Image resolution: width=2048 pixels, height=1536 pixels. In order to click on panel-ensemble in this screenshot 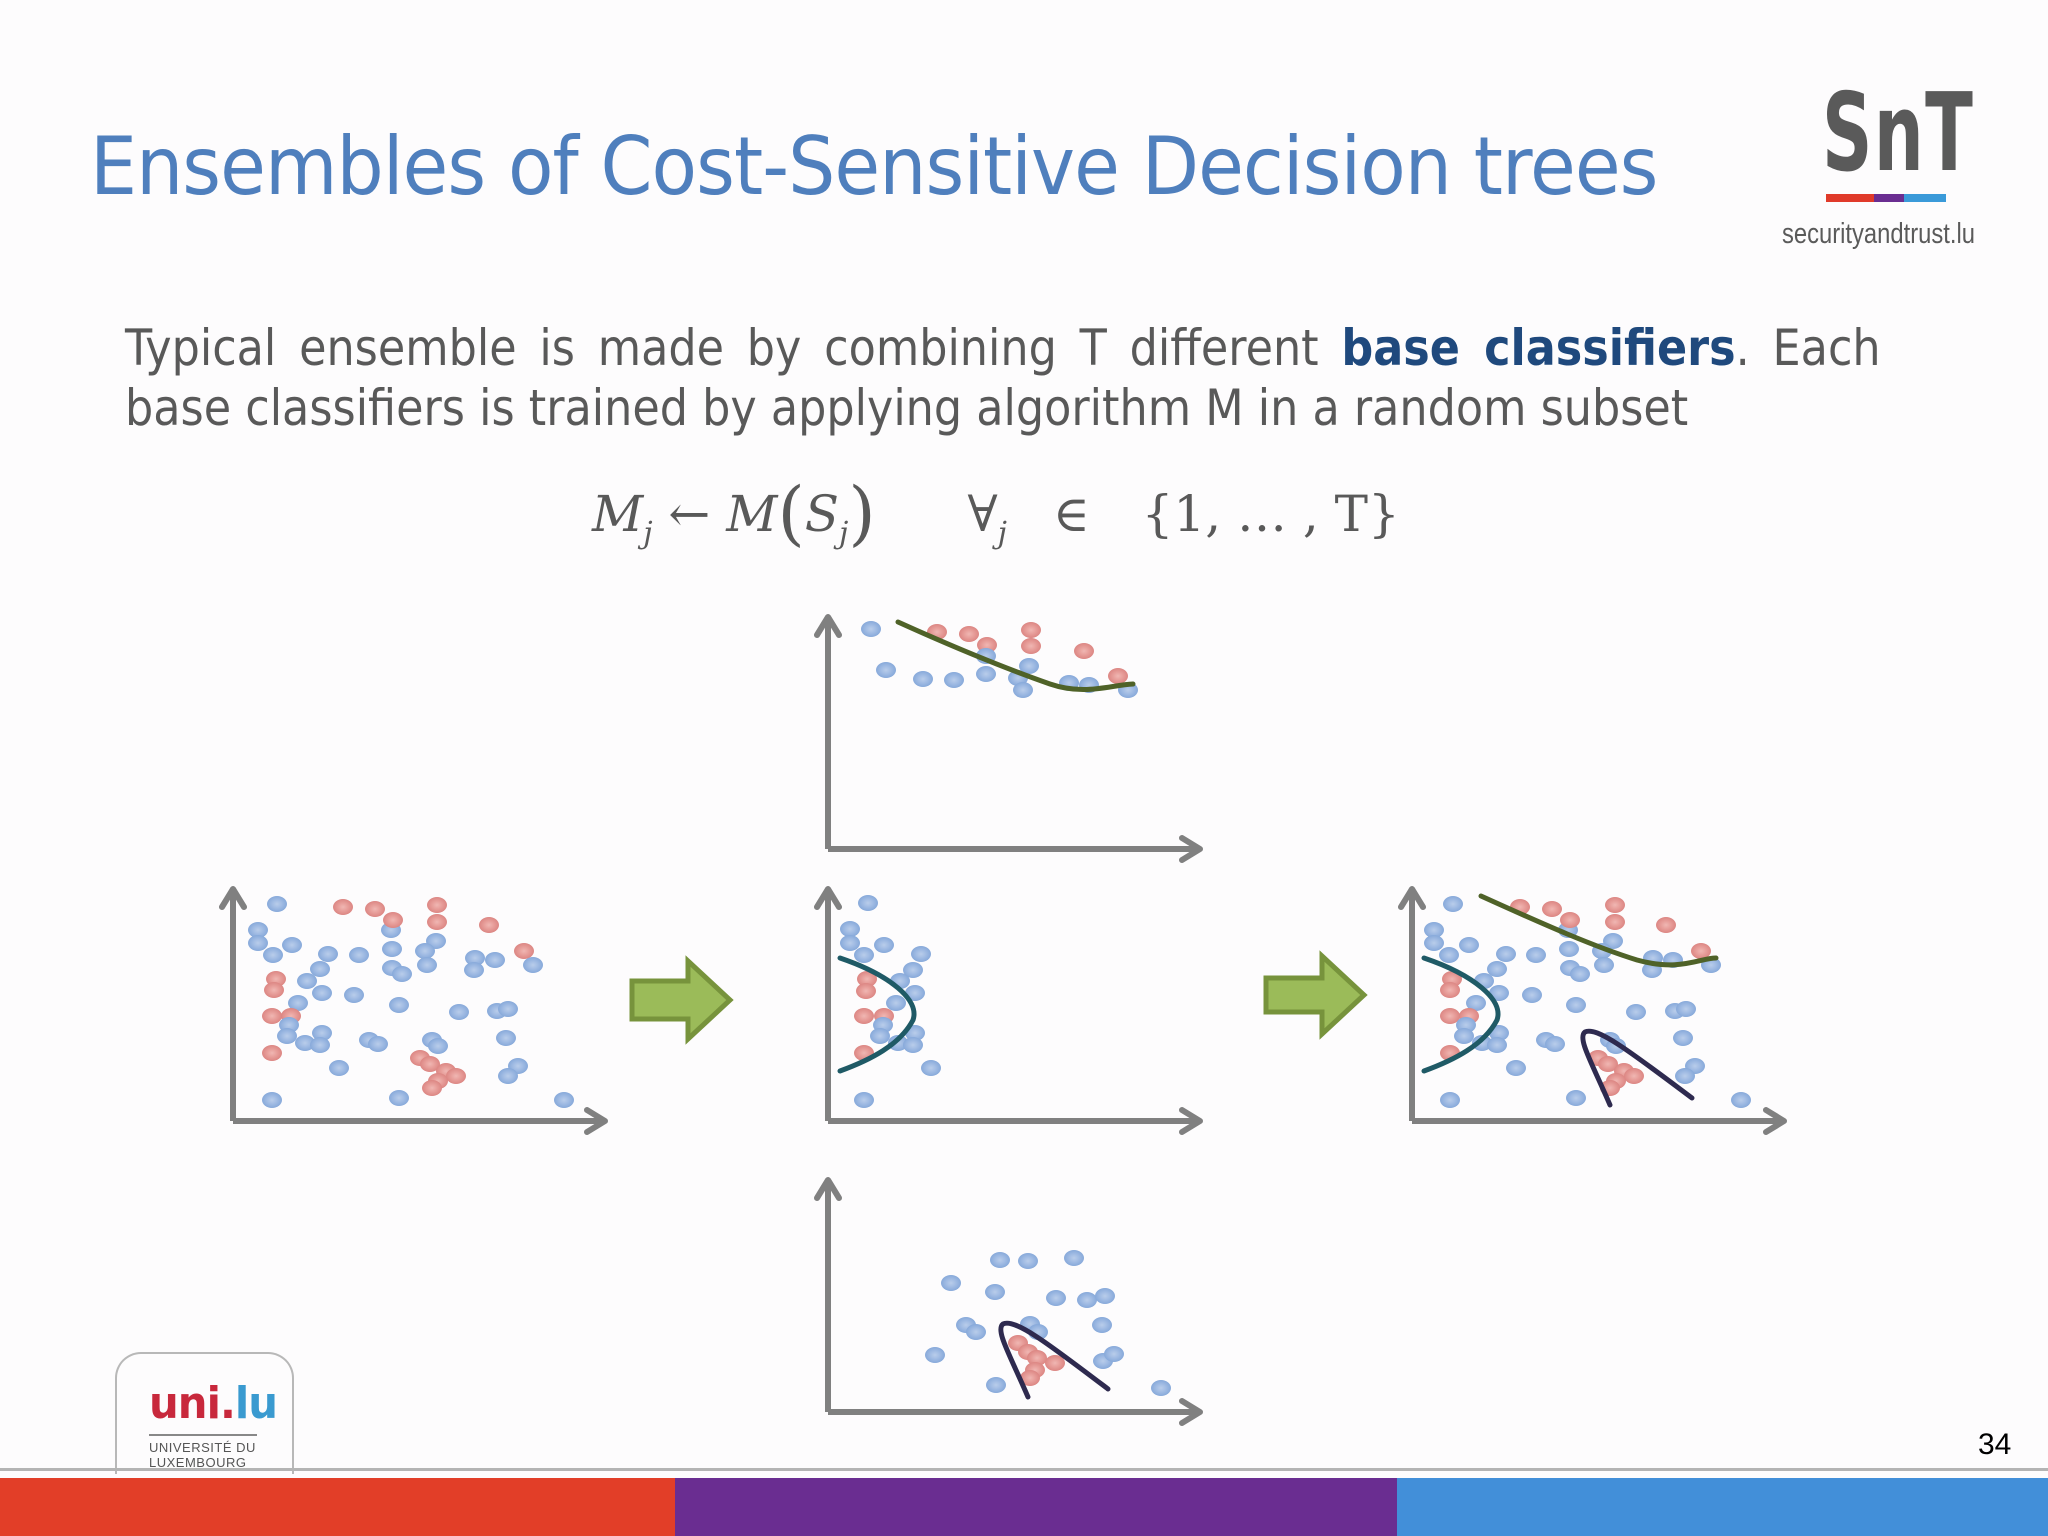, I will do `click(1592, 1010)`.